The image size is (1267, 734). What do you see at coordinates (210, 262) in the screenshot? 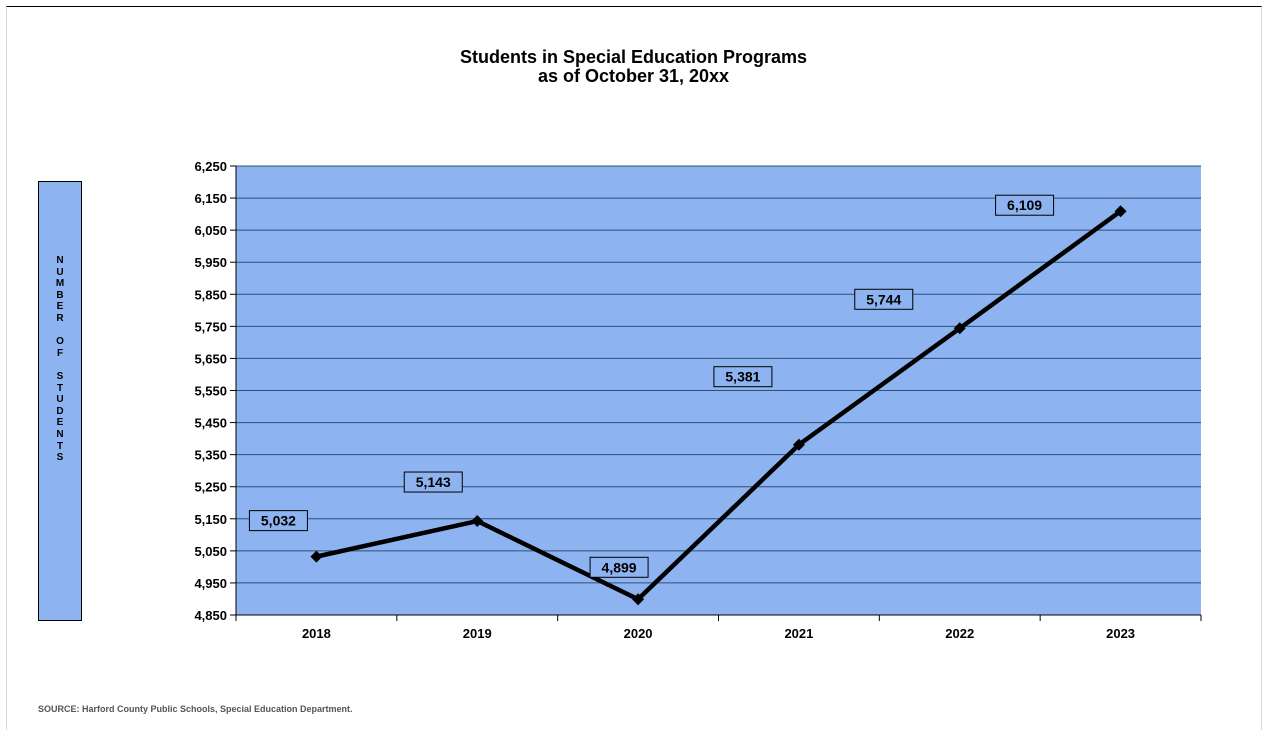
I see `y-tick-label: 5,950` at bounding box center [210, 262].